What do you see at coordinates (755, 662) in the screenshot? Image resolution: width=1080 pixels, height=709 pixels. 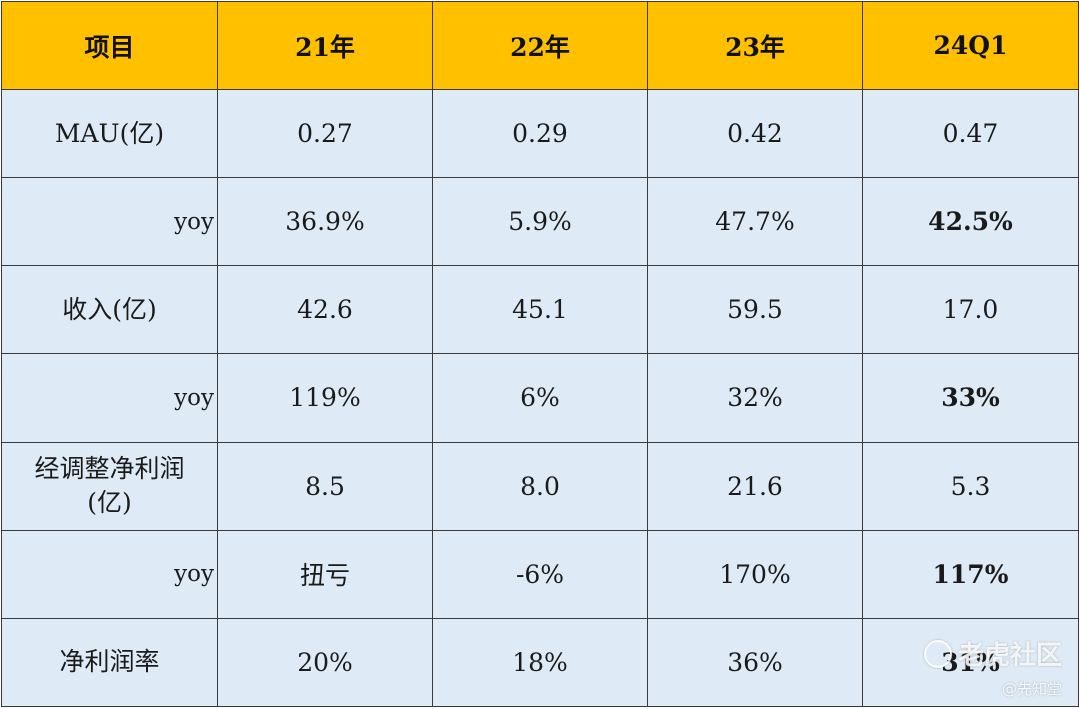 I see `cell-value: 36%` at bounding box center [755, 662].